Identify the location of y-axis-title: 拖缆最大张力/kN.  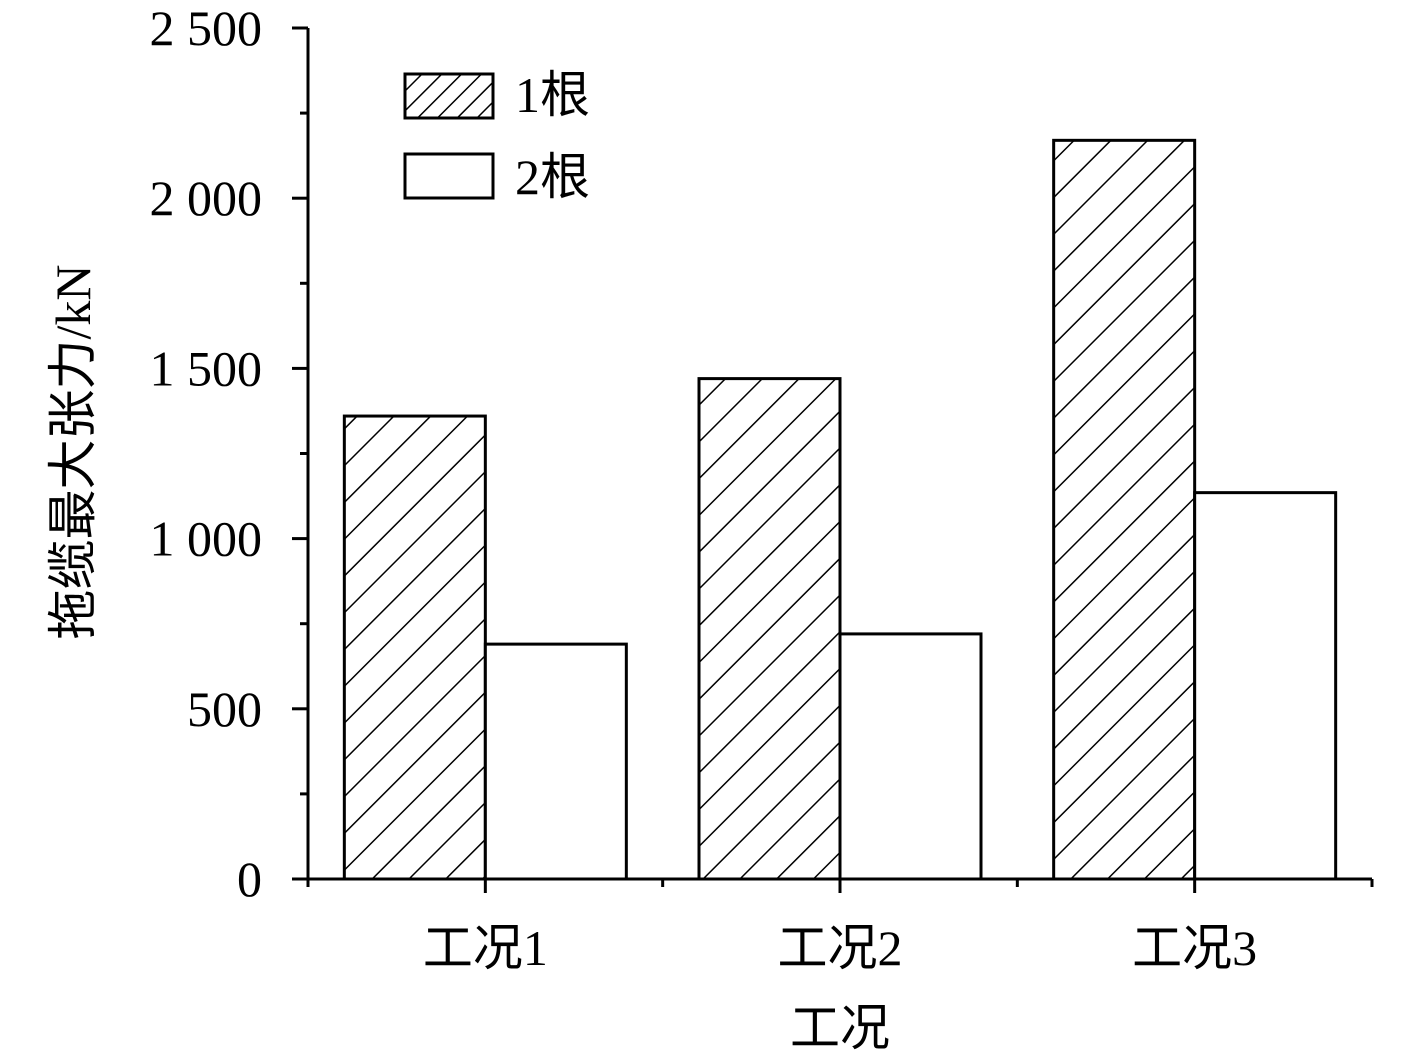
(73, 452).